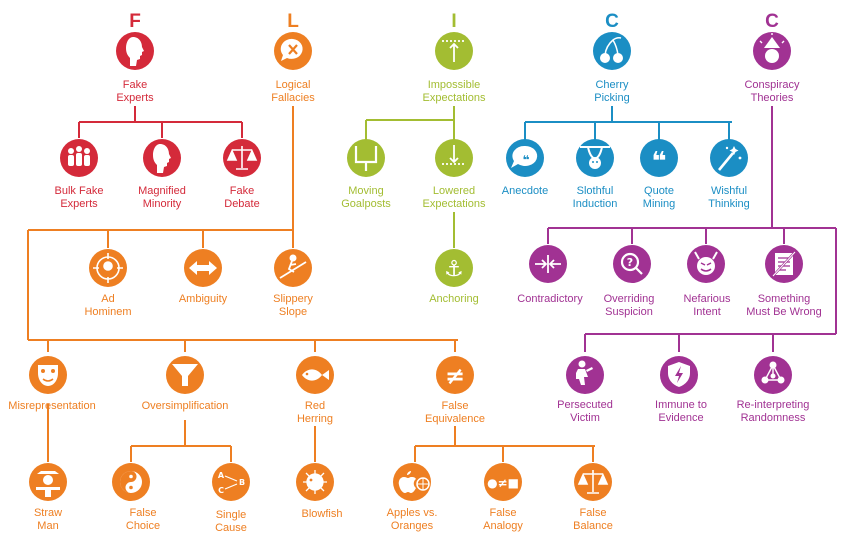 This screenshot has height=538, width=841. What do you see at coordinates (612, 85) in the screenshot?
I see `cherry-picking-label-1: Cherry` at bounding box center [612, 85].